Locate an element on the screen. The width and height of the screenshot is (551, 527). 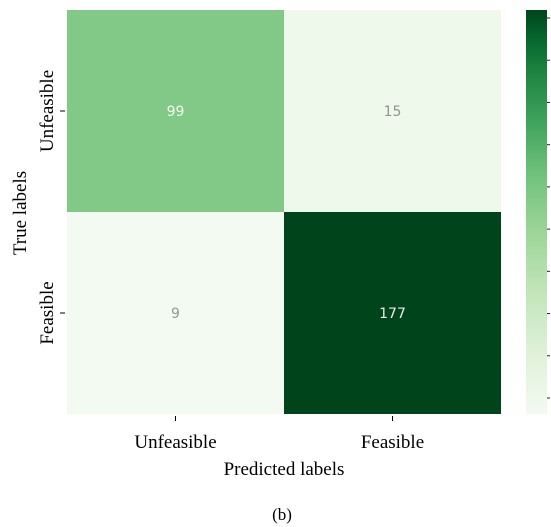
colorbar-ticks is located at coordinates (548, 208).